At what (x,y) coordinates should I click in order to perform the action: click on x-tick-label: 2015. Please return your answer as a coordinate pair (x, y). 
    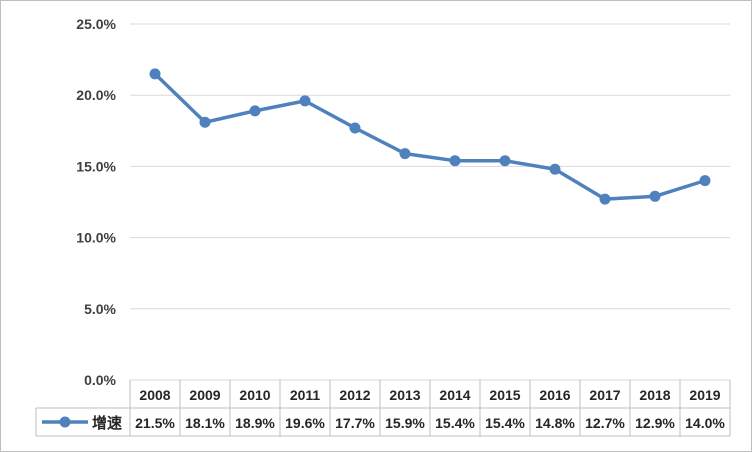
    Looking at the image, I should click on (504, 395).